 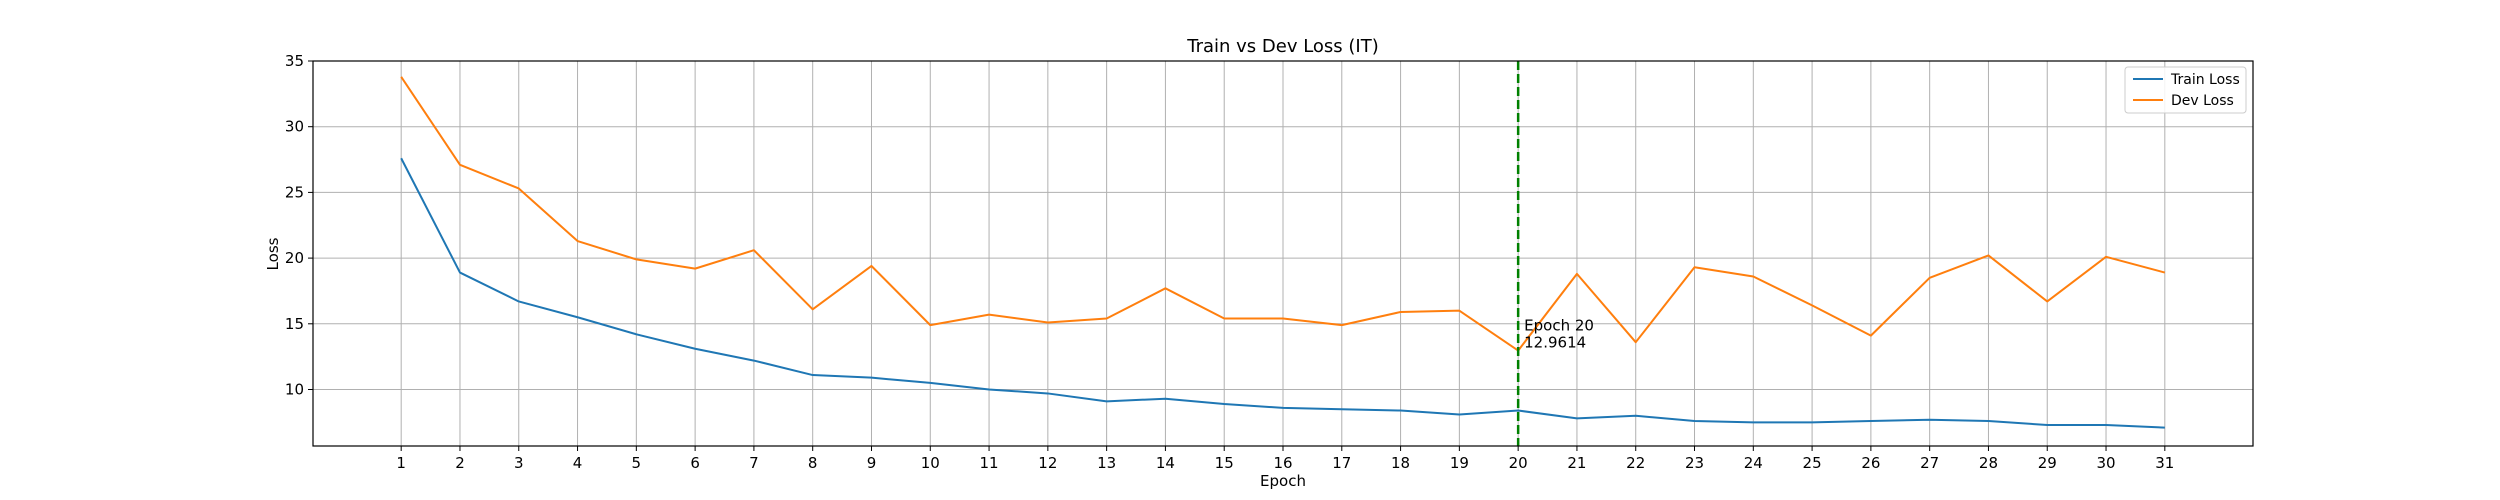 I want to click on x-tick-label: 30, so click(x=2105, y=463).